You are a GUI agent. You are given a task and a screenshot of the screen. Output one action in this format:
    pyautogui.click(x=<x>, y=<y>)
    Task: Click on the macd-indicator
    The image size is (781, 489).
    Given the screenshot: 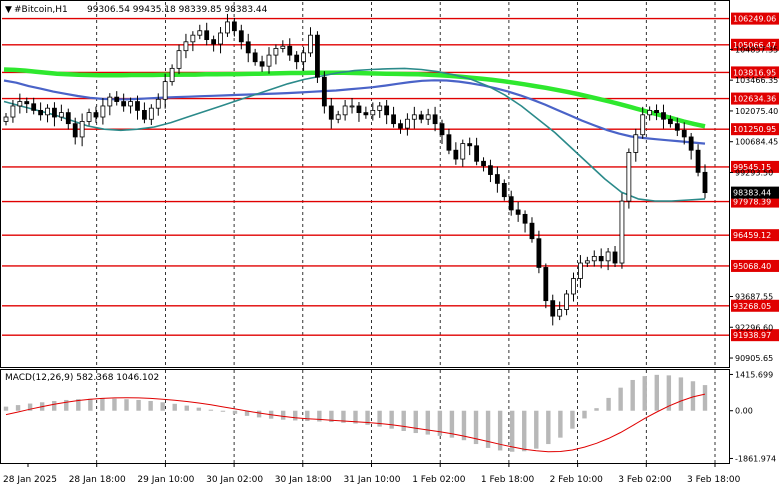 What is the action you would take?
    pyautogui.click(x=355, y=413)
    